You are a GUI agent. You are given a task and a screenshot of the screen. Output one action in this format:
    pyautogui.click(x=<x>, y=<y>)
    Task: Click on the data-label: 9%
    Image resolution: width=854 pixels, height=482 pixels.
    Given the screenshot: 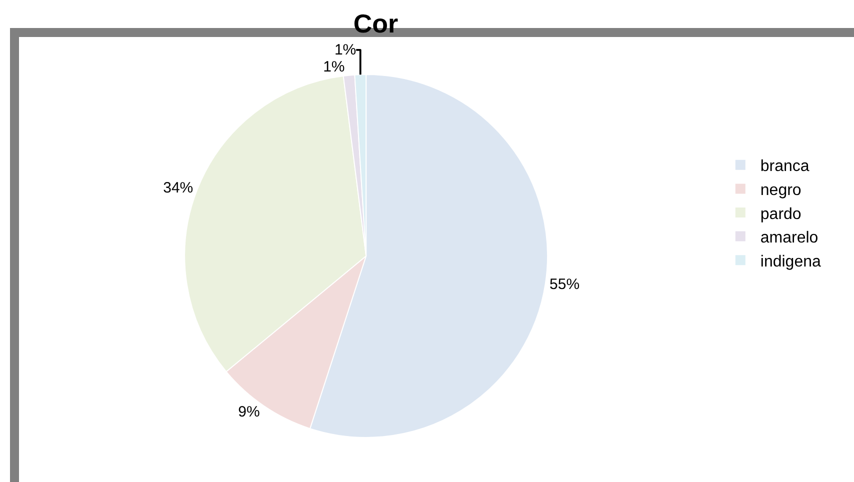 What is the action you would take?
    pyautogui.click(x=249, y=411)
    